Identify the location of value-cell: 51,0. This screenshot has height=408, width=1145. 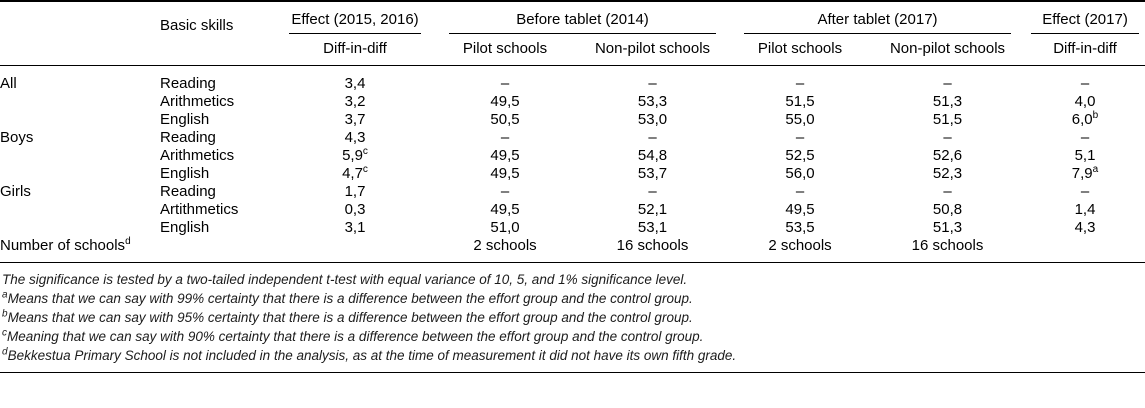
(505, 227).